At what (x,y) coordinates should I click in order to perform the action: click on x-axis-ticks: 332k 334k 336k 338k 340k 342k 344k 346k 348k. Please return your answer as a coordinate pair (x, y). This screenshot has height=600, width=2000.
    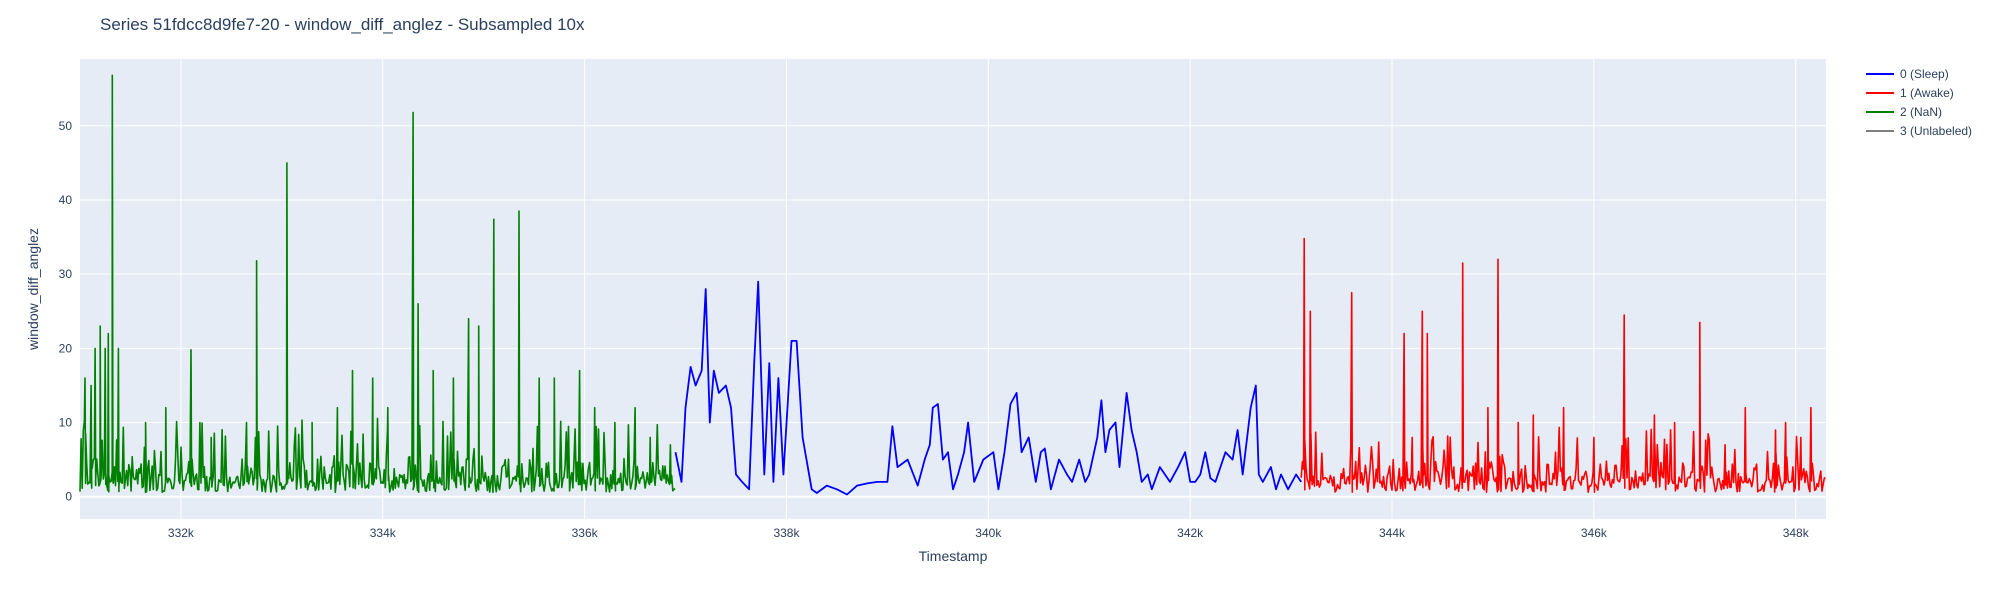
    Looking at the image, I should click on (989, 533).